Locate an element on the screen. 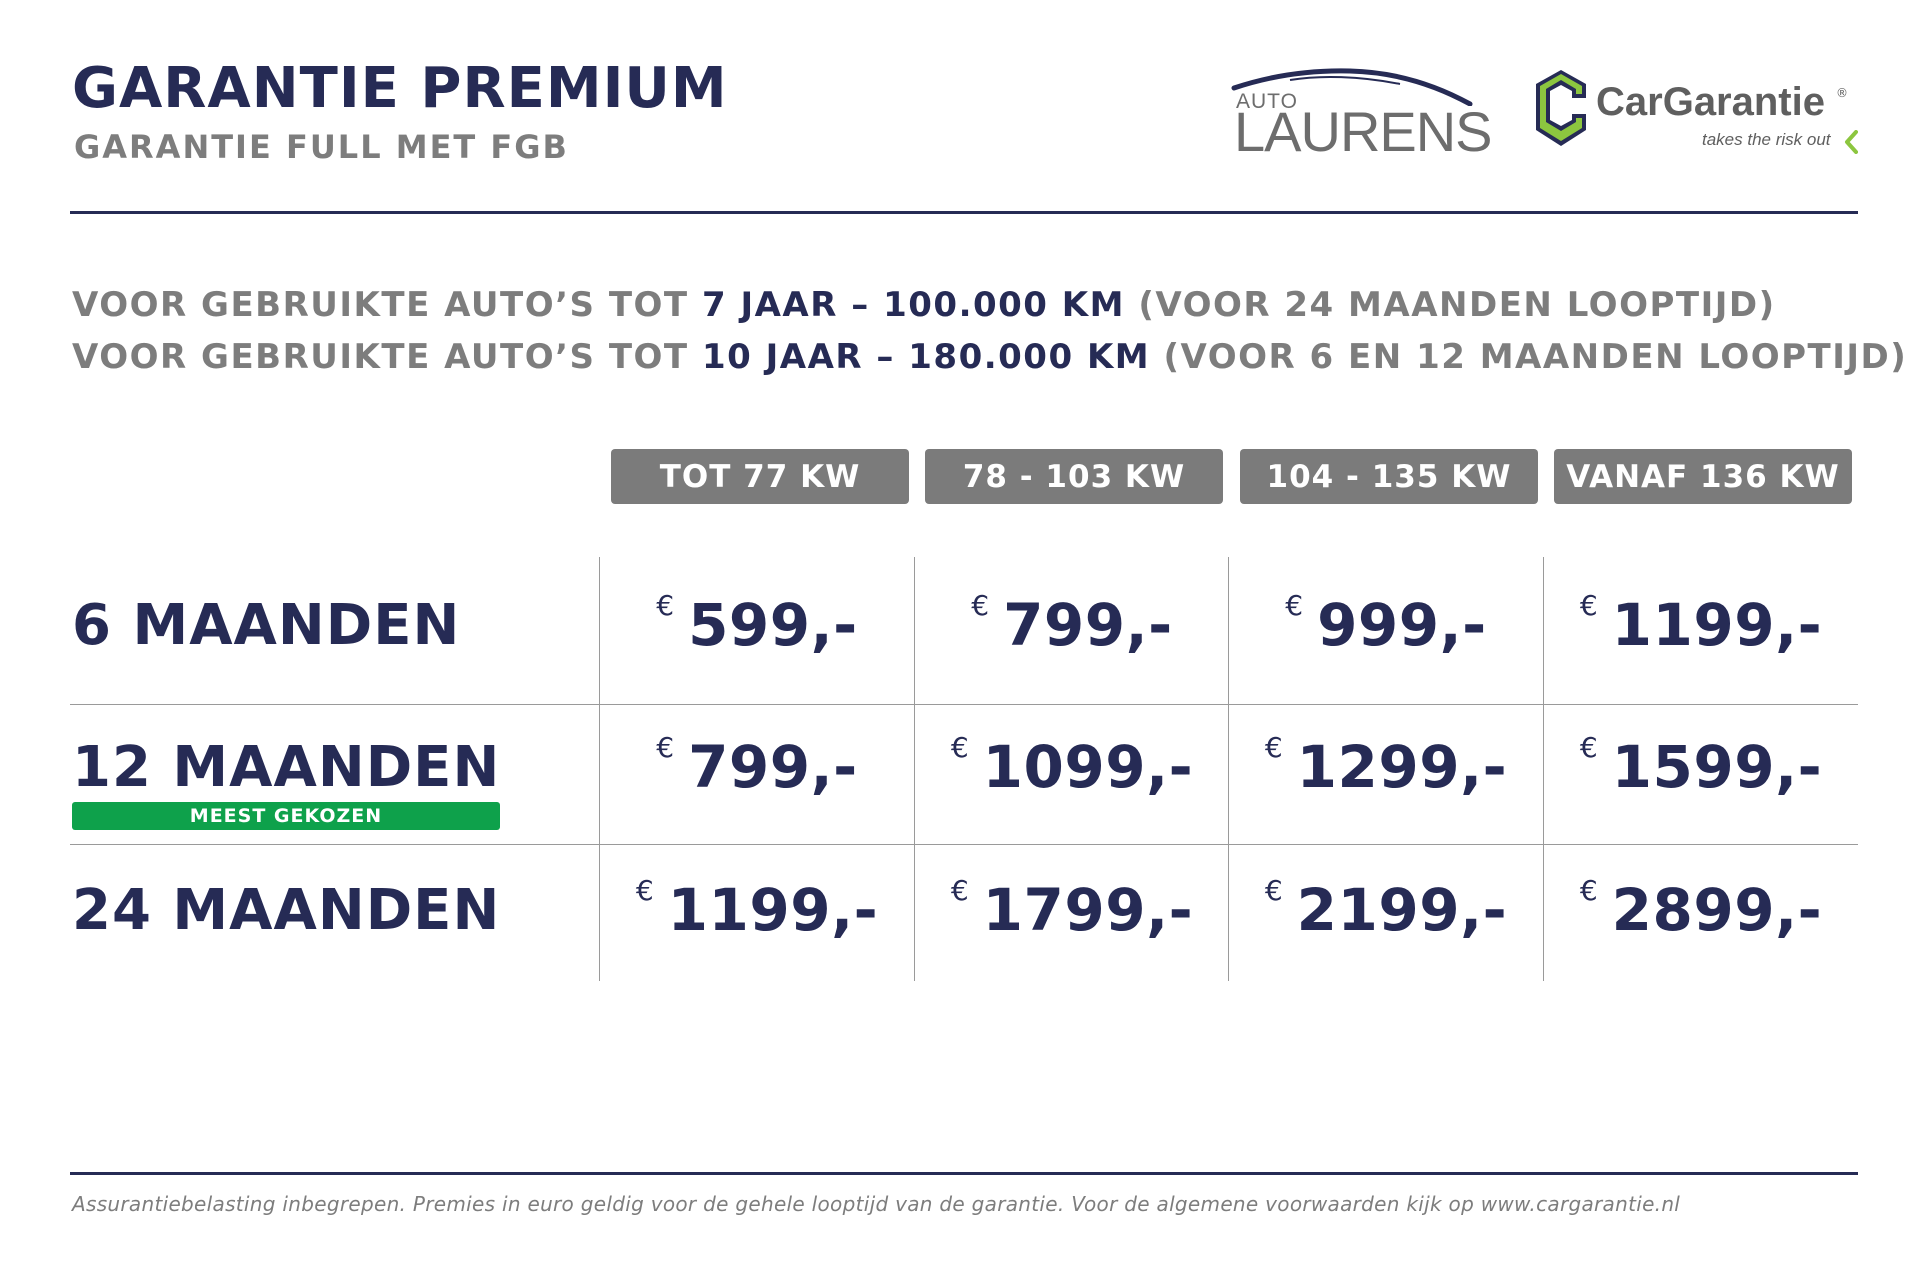  cargarantie-logo: CarGarantie ® takes the risk out is located at coordinates (1697, 116).